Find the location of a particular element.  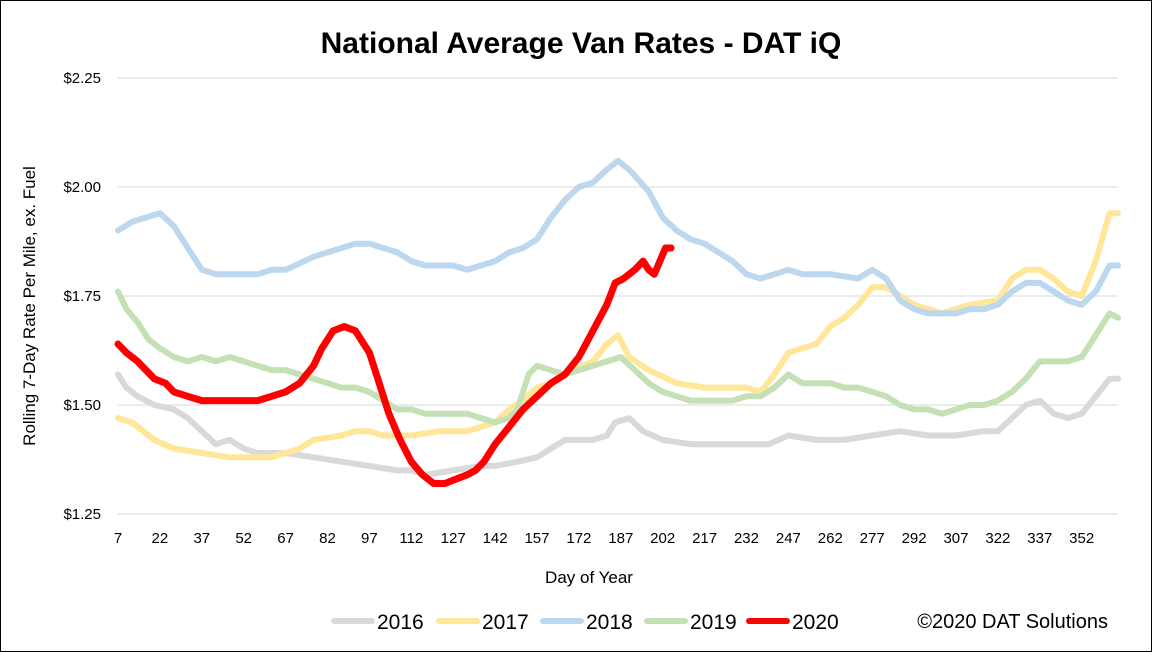

x-tick-label: 97 is located at coordinates (369, 538).